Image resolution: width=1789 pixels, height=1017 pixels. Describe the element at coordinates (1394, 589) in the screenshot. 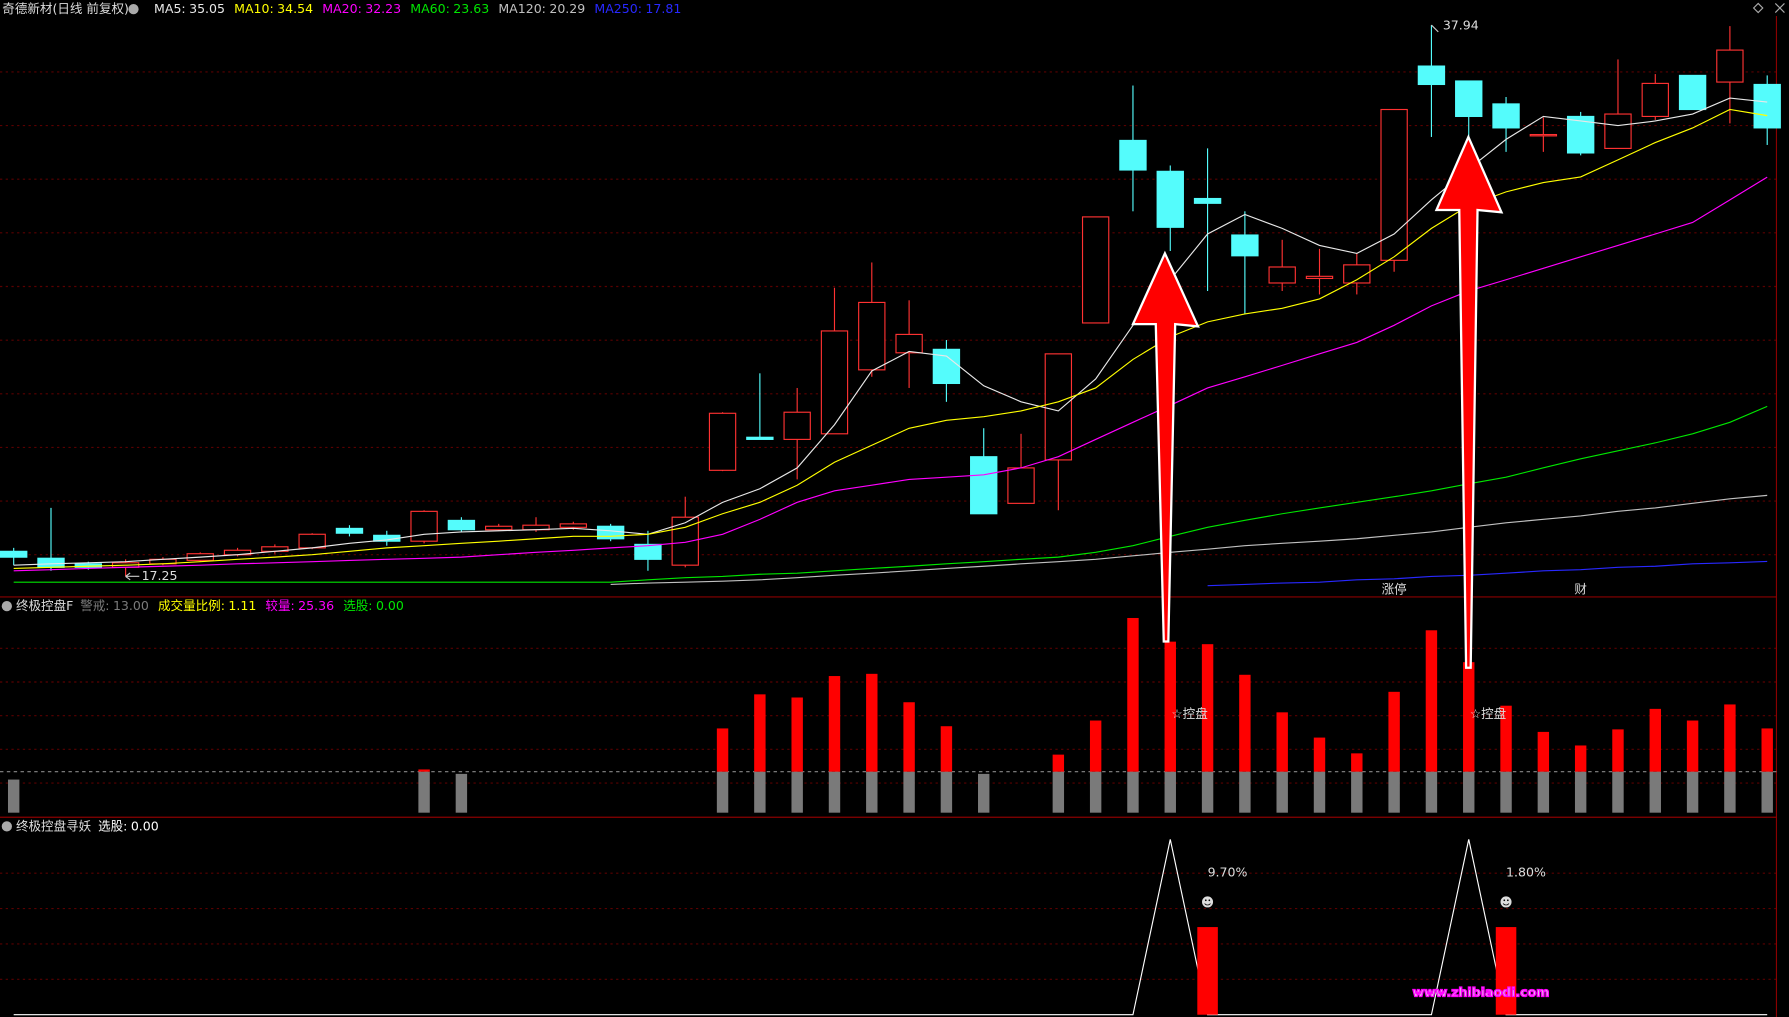

I see `annotation: 涨停` at that location.